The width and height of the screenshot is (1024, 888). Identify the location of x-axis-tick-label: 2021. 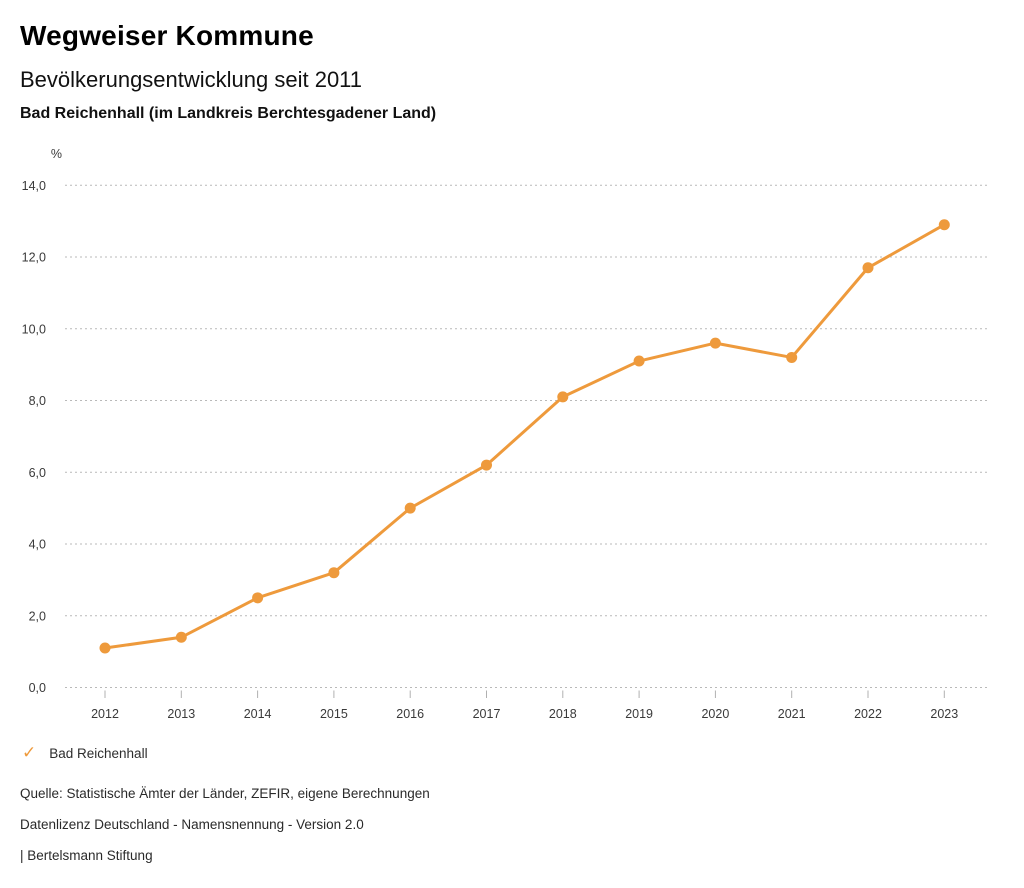
(792, 714).